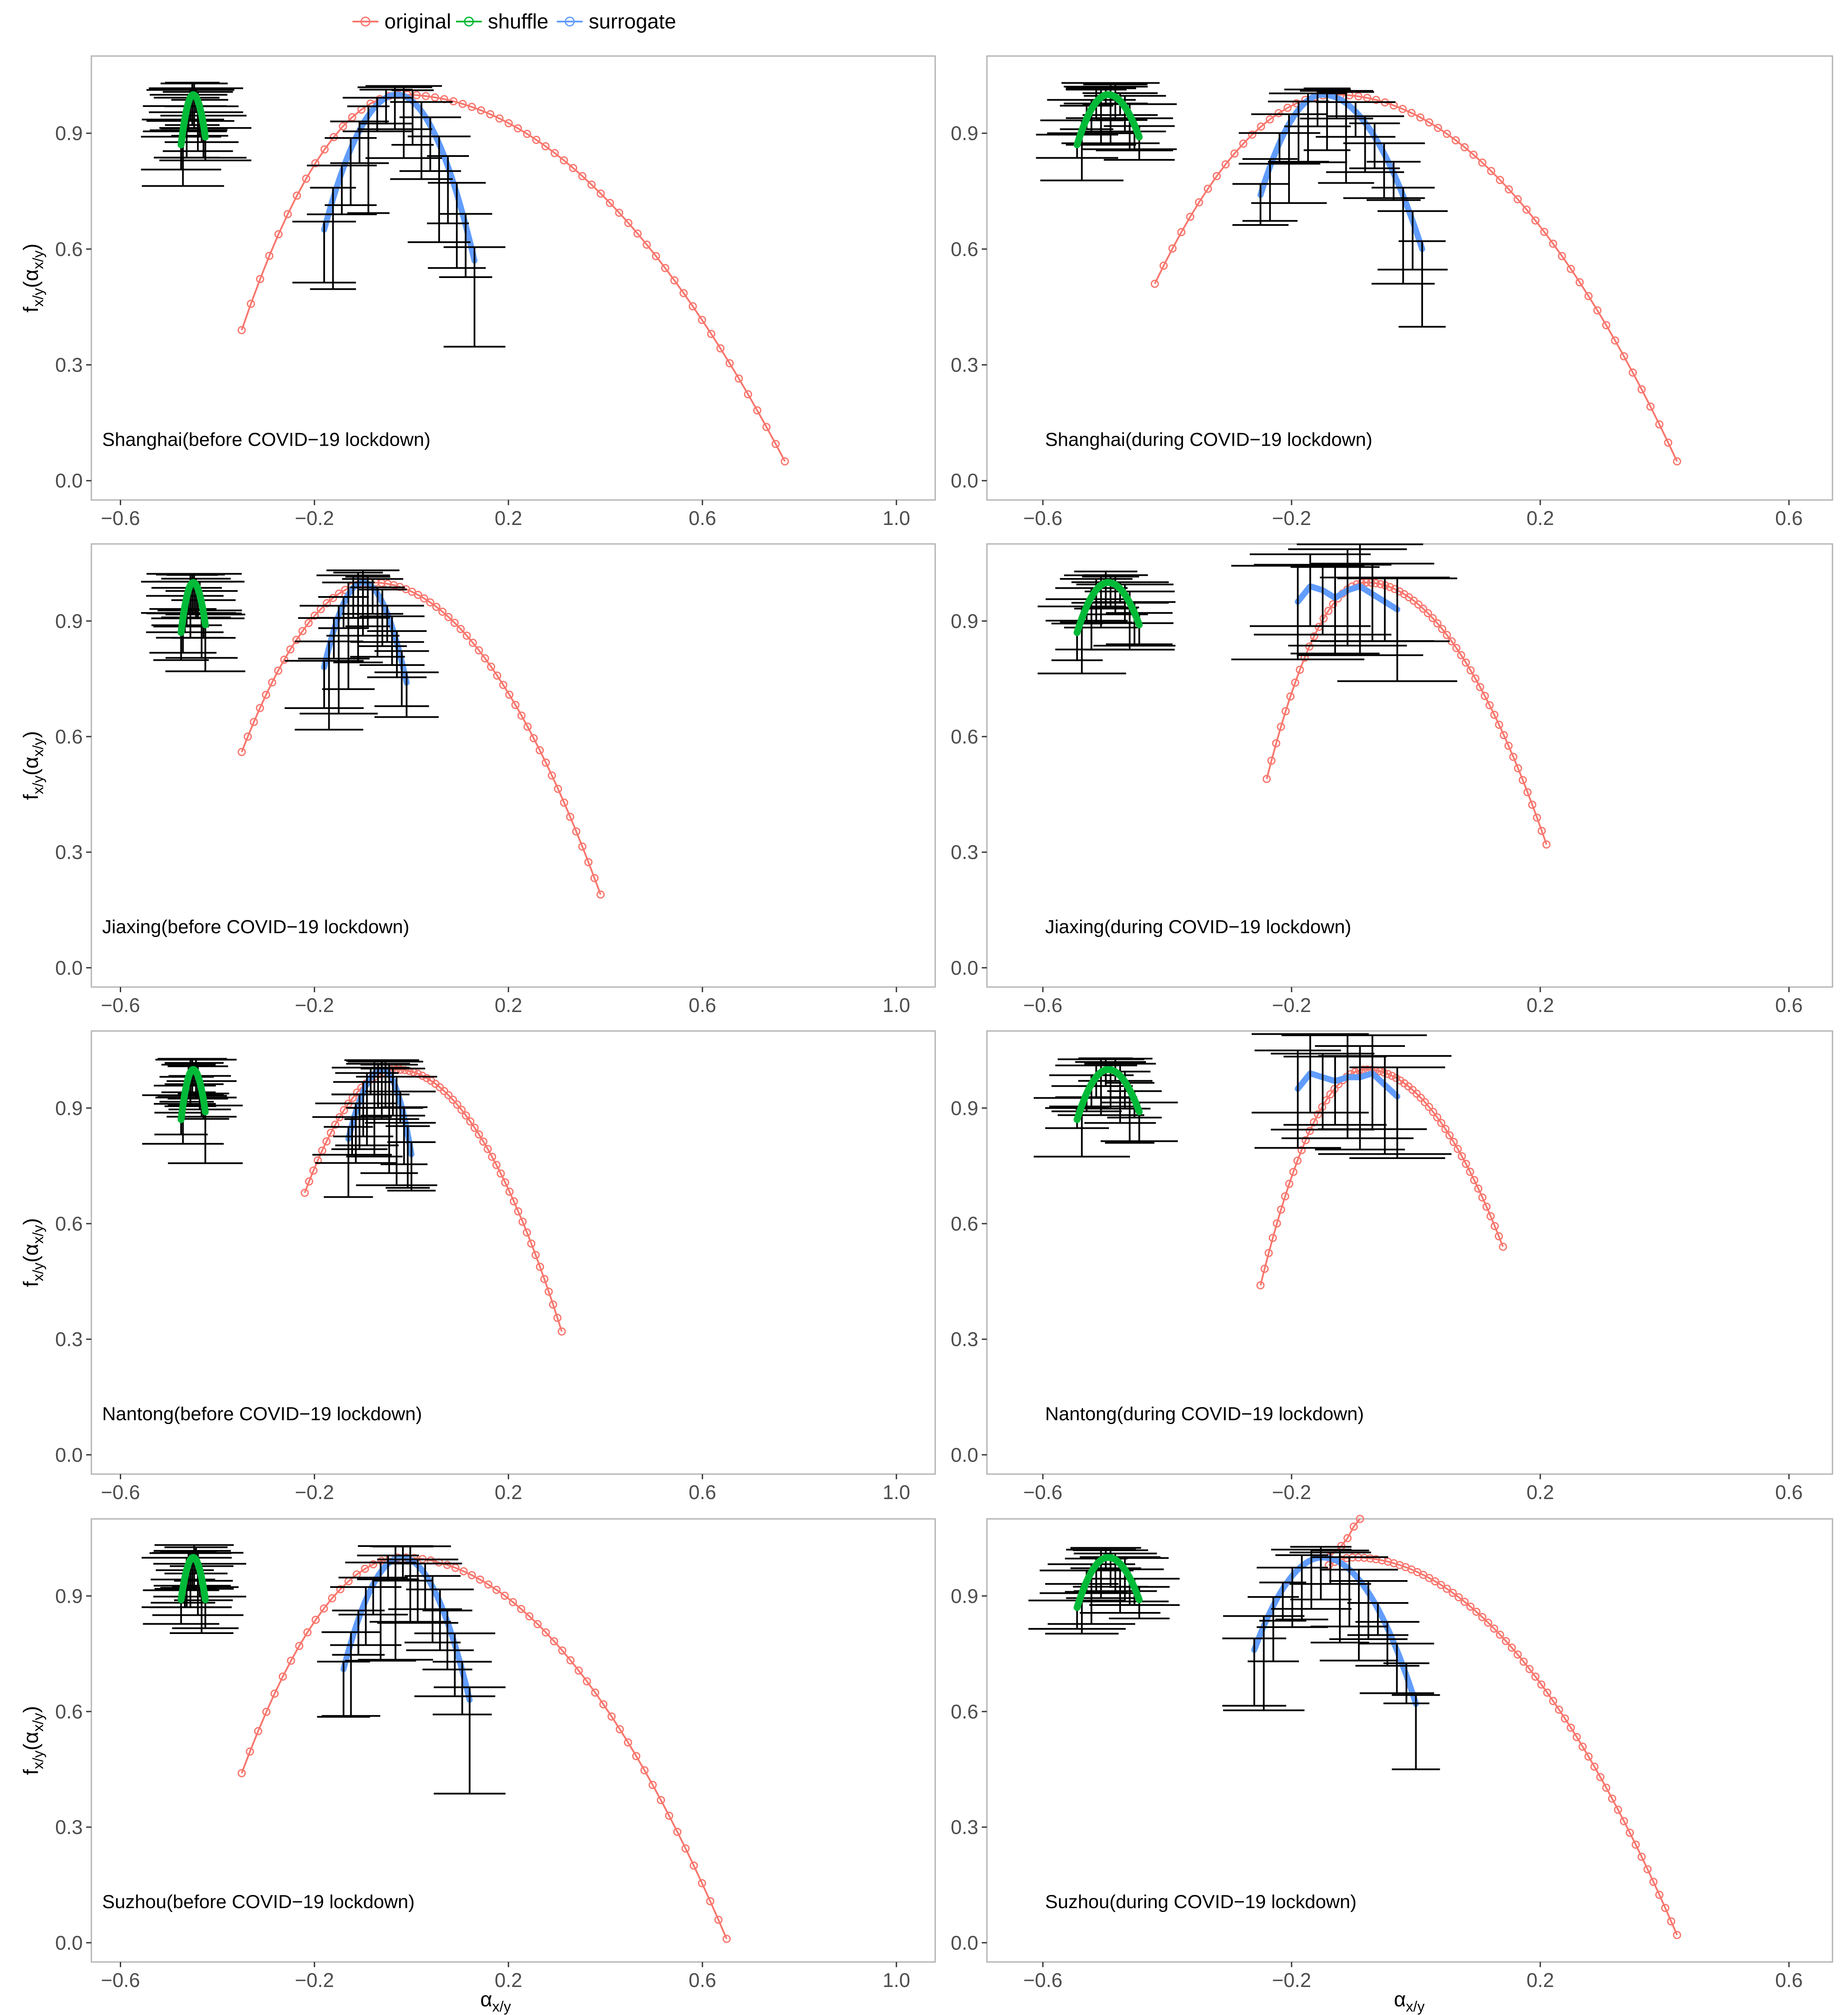 Image resolution: width=1848 pixels, height=2015 pixels. Describe the element at coordinates (402, 21) in the screenshot. I see `legend-item-original: original` at that location.